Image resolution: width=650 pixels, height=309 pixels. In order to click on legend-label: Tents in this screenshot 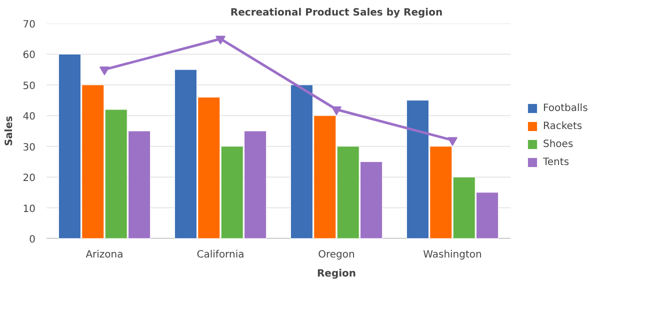, I will do `click(556, 162)`.